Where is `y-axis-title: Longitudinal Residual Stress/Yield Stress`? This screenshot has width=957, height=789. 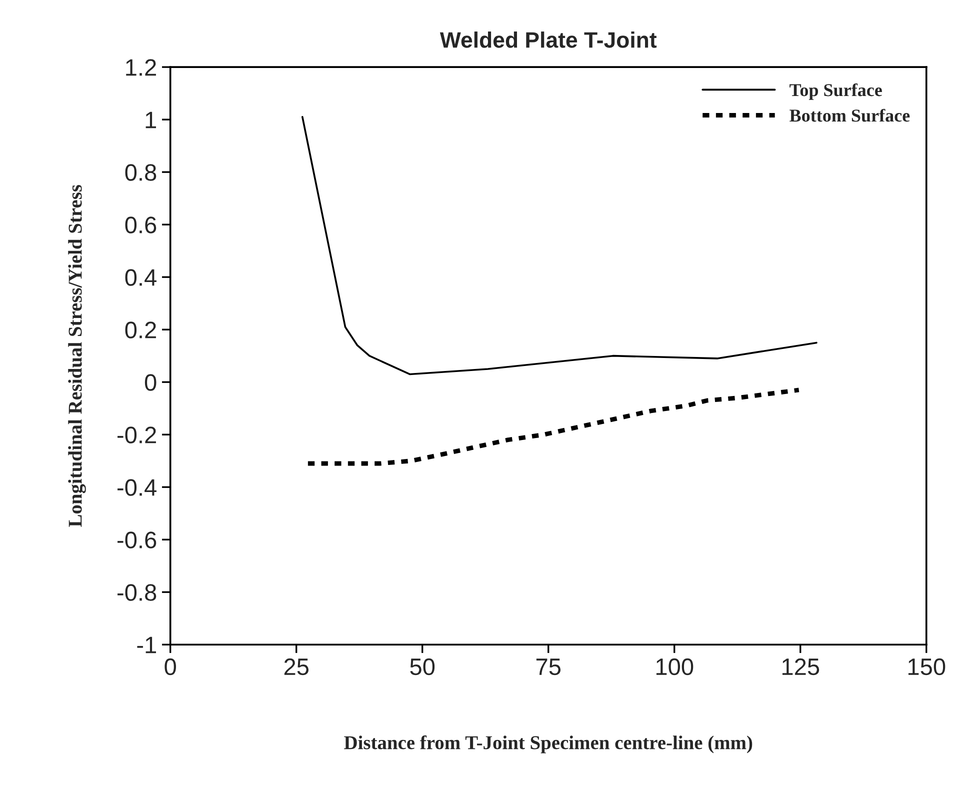
y-axis-title: Longitudinal Residual Stress/Yield Stress is located at coordinates (77, 355).